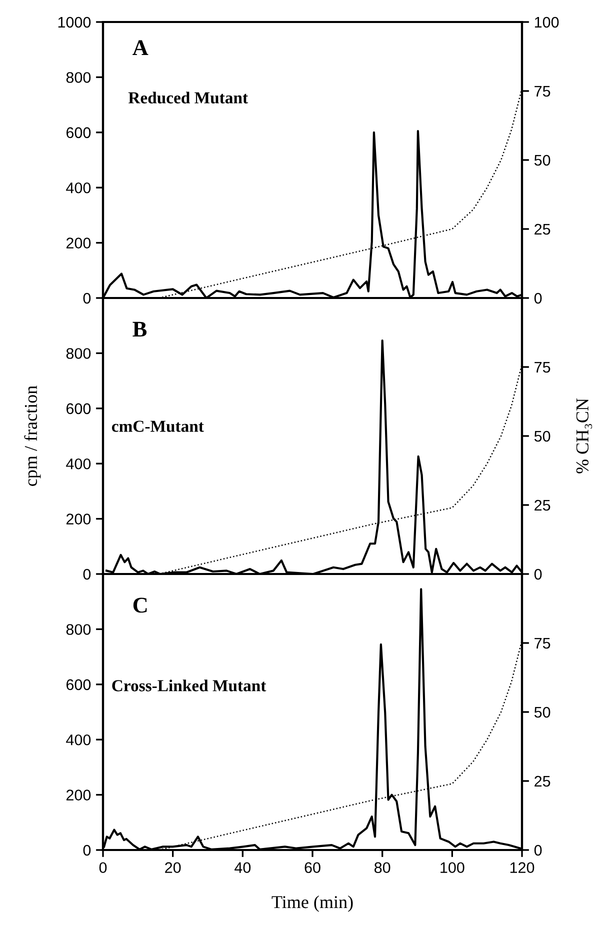  Describe the element at coordinates (546, 22) in the screenshot. I see `y2-tick-label: 100` at that location.